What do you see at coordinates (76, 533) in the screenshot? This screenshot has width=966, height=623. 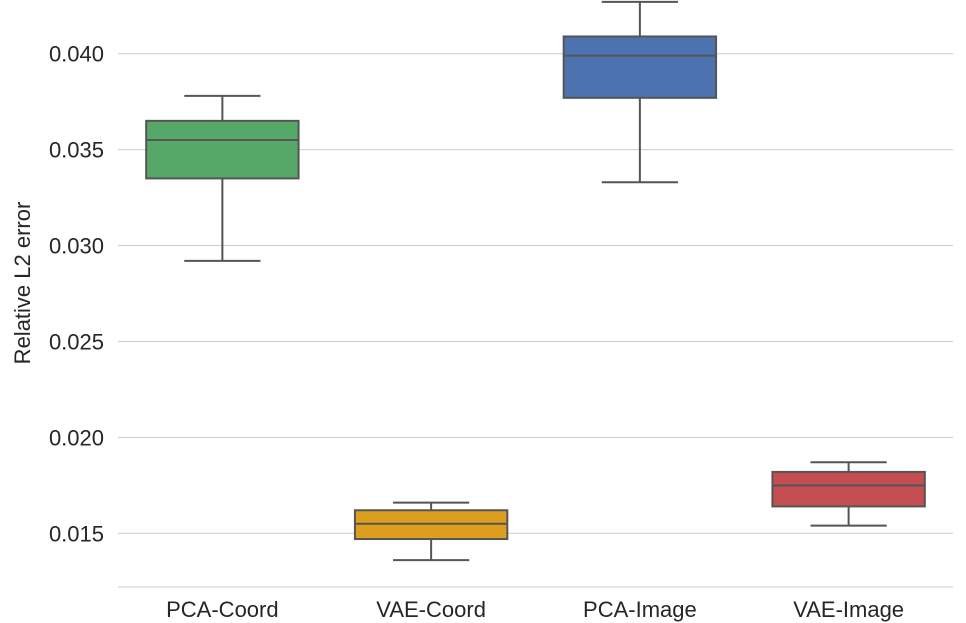 I see `y-tick-label: 0.015` at bounding box center [76, 533].